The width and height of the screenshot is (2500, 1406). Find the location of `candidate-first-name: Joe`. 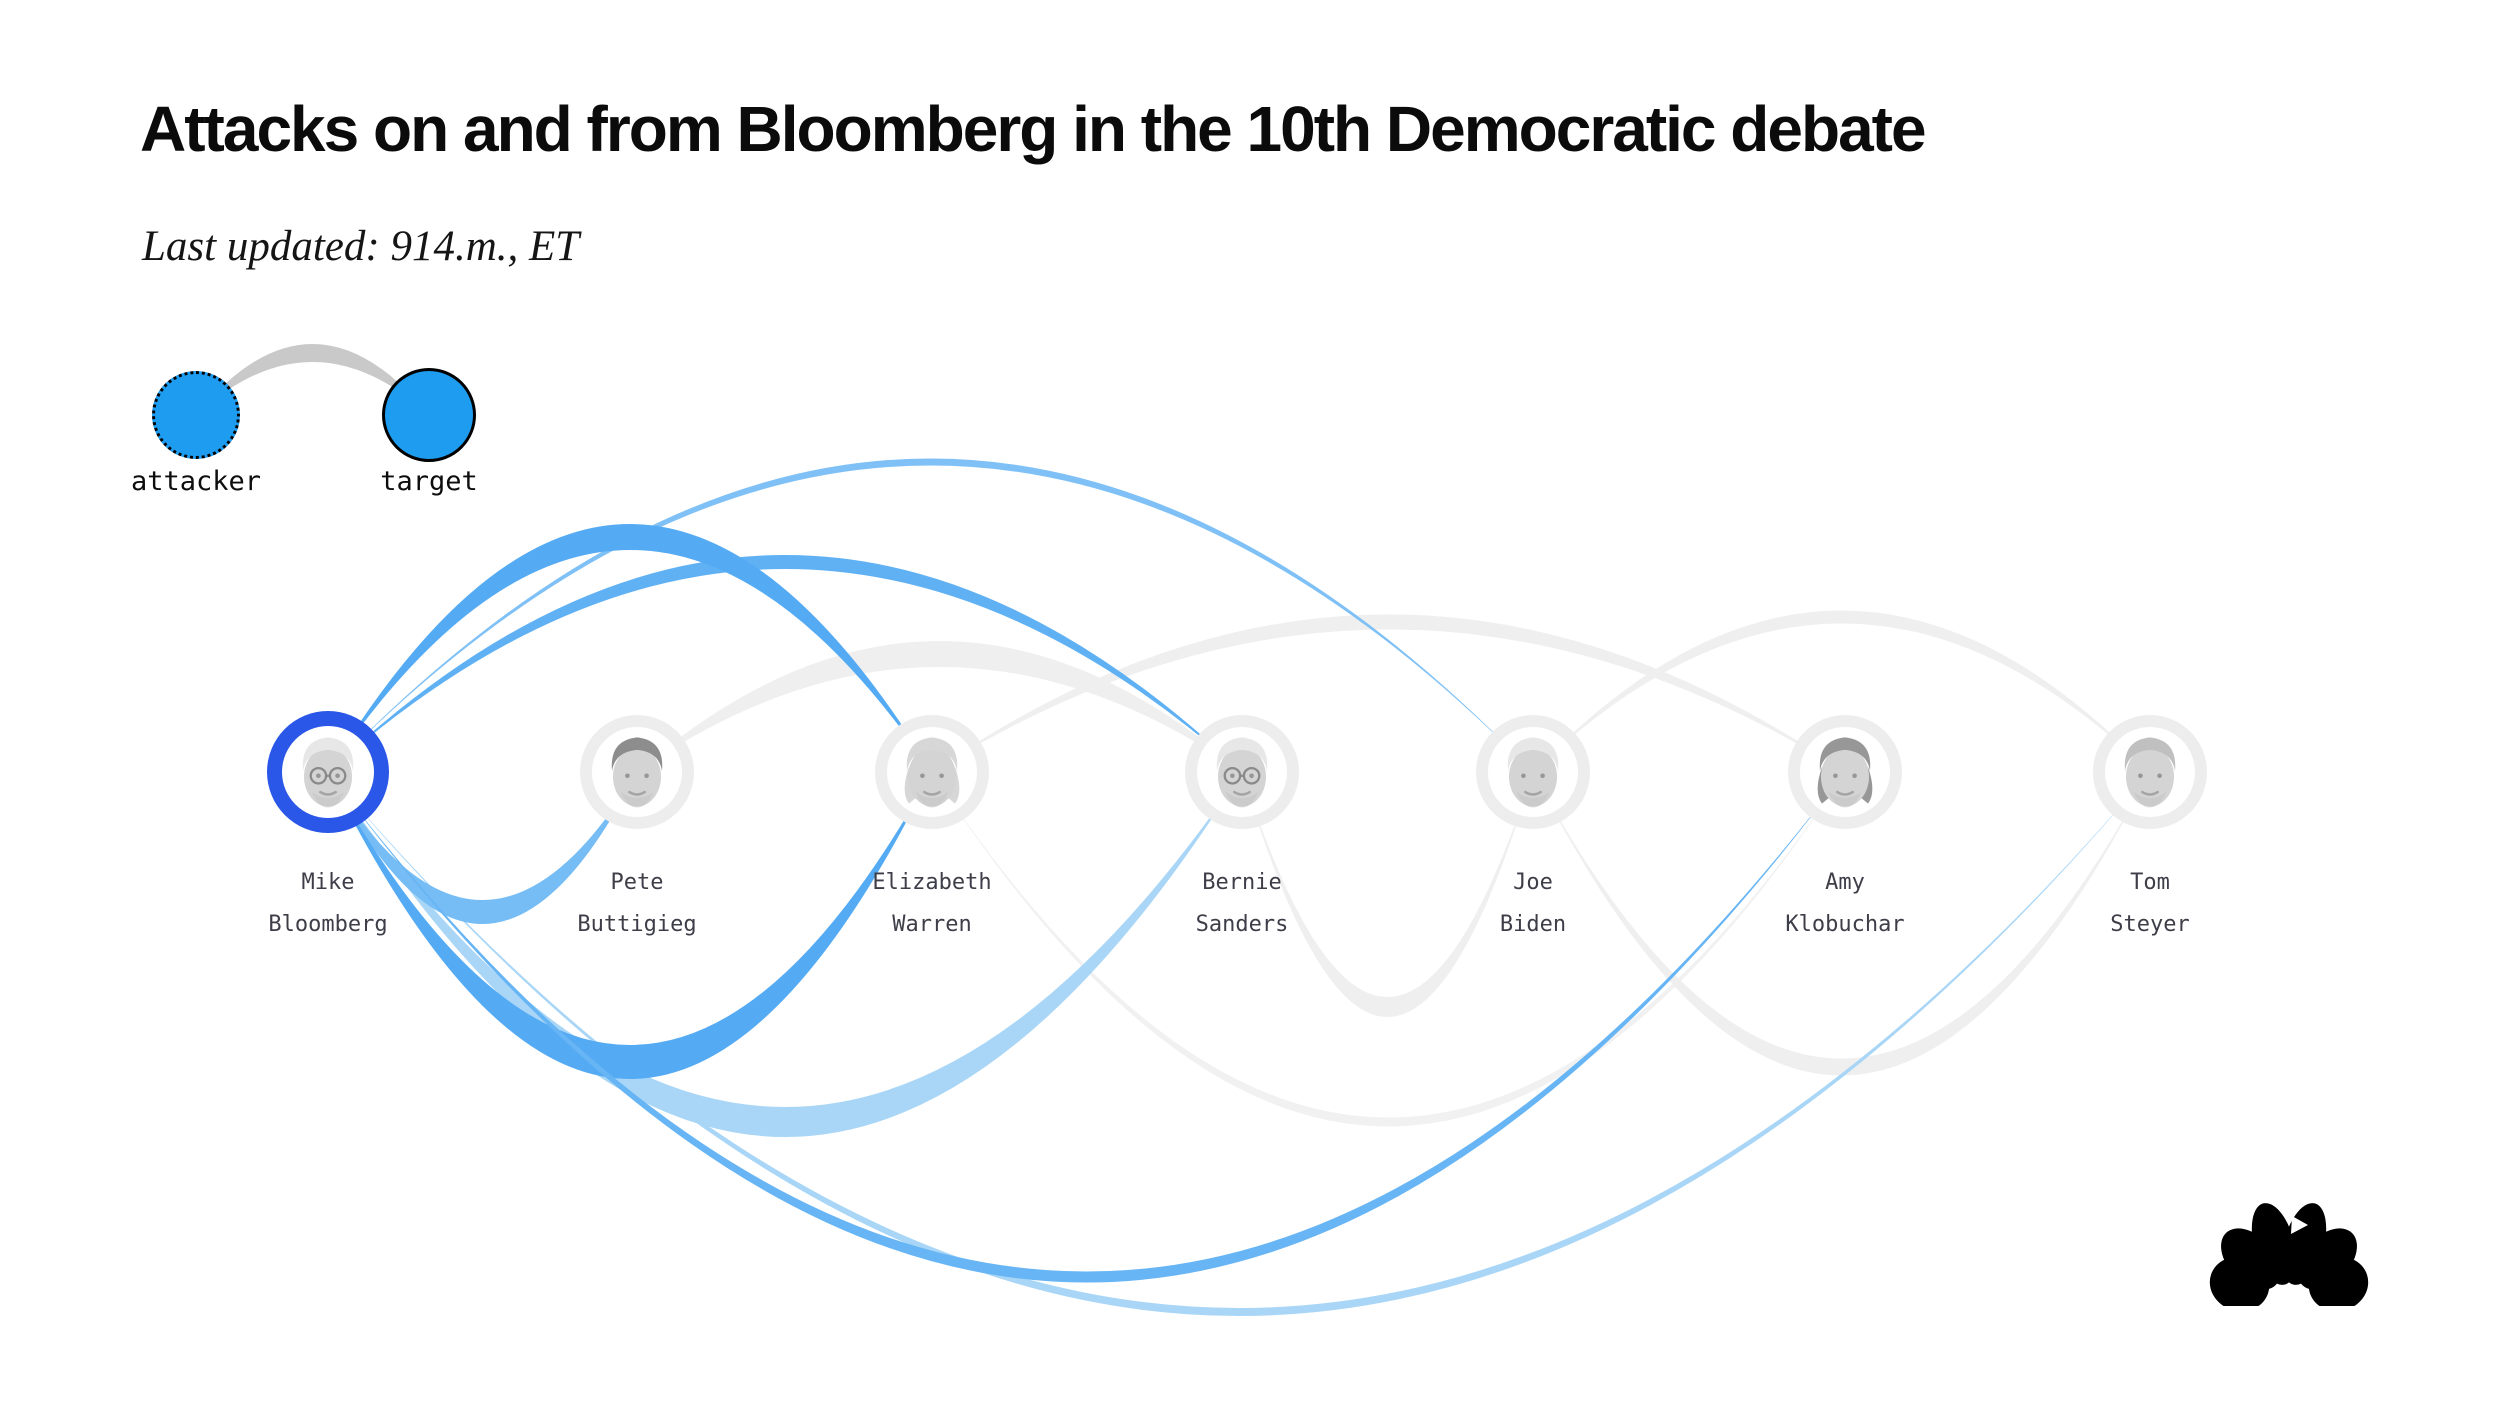

candidate-first-name: Joe is located at coordinates (1533, 882).